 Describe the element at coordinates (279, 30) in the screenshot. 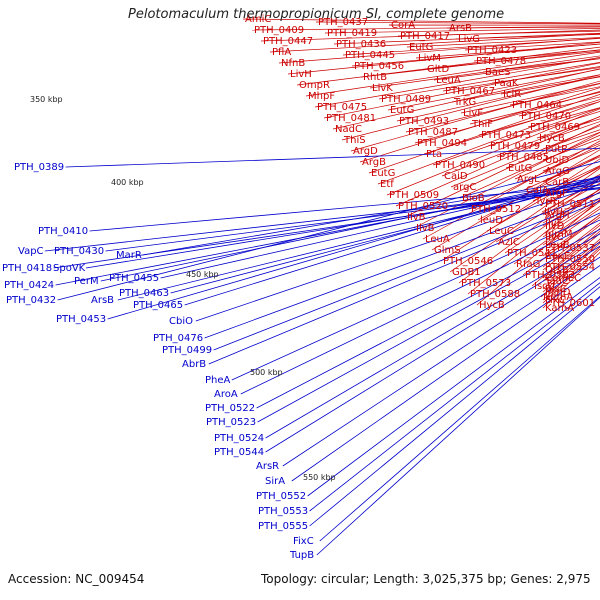

I see `gene-label-right: PTH_0409` at that location.